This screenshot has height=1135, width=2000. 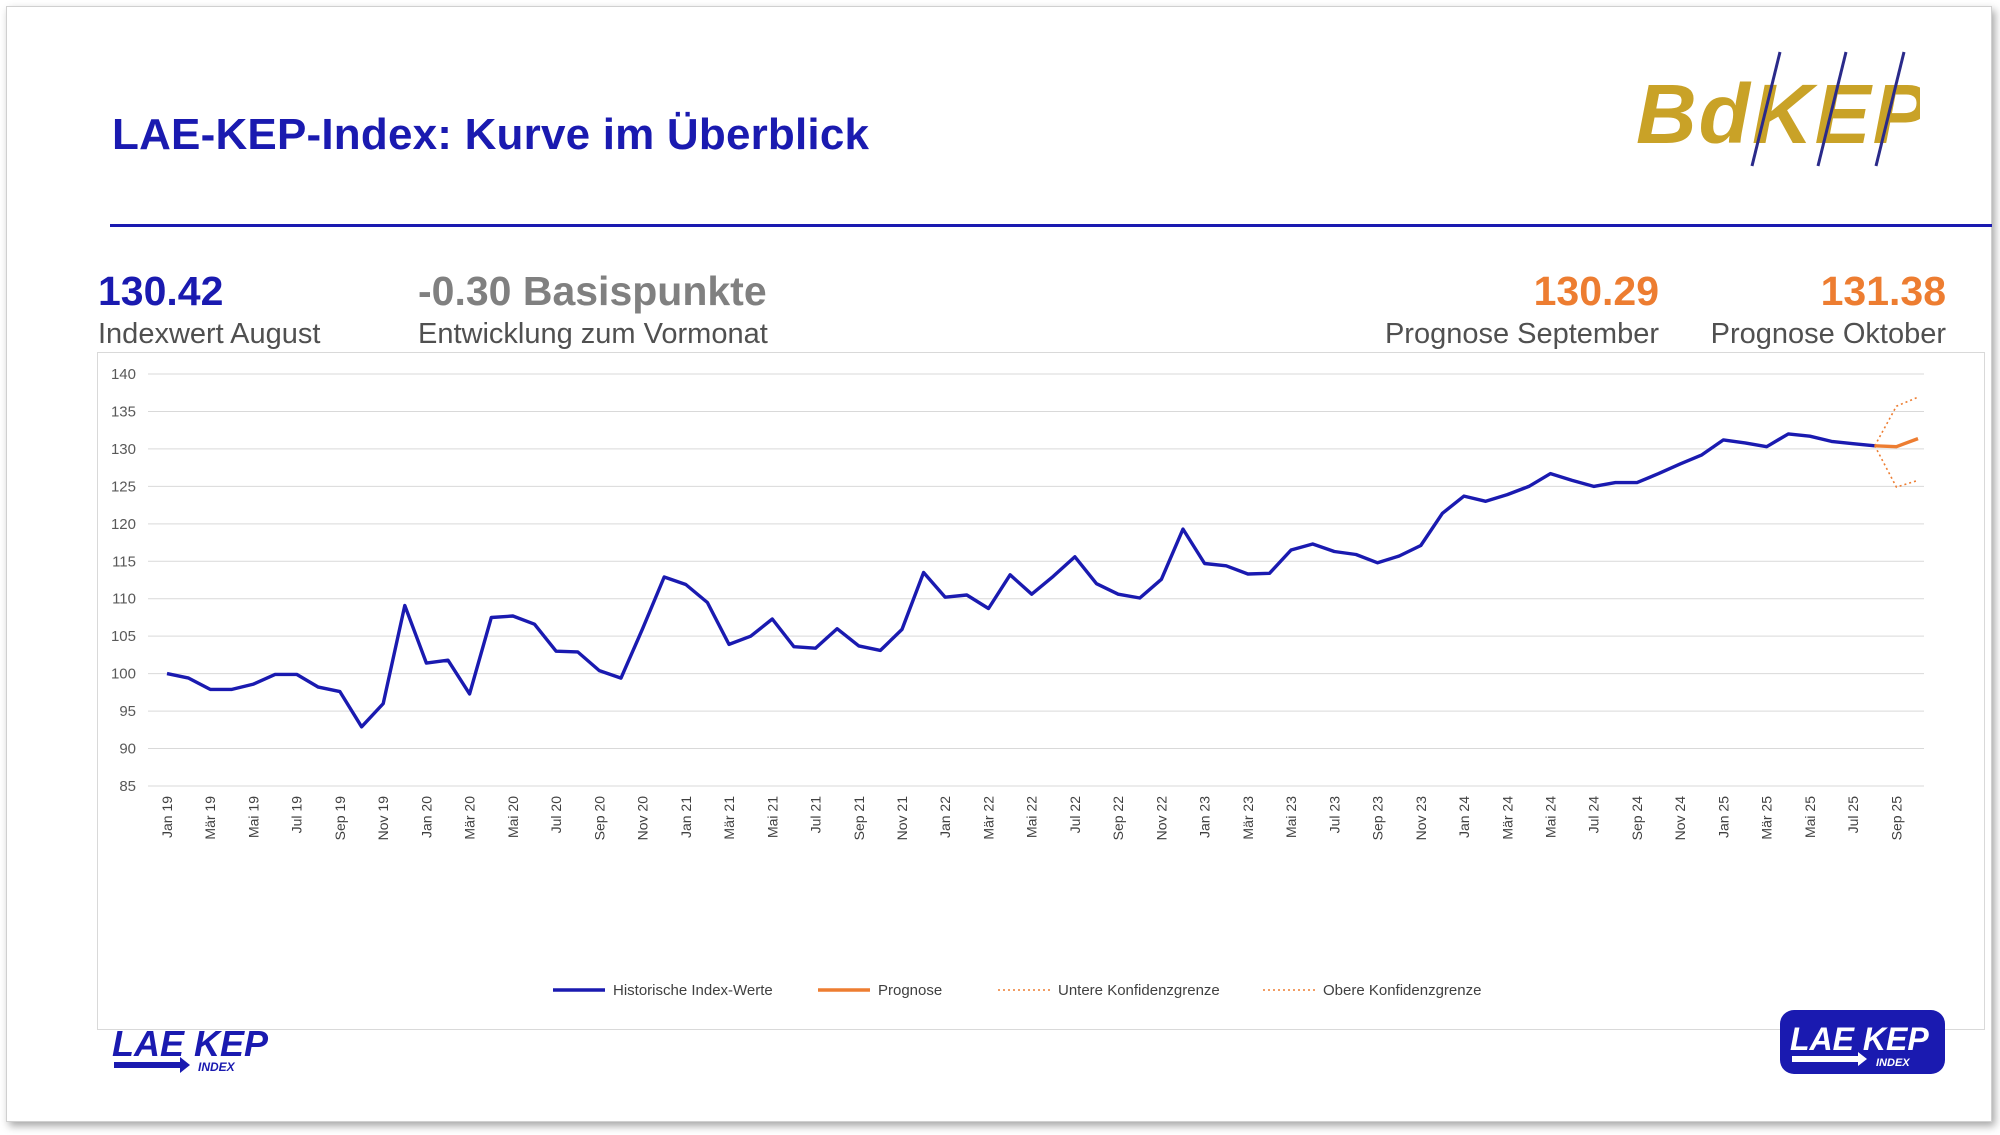 What do you see at coordinates (297, 815) in the screenshot?
I see `x-tick-label: Jul 19` at bounding box center [297, 815].